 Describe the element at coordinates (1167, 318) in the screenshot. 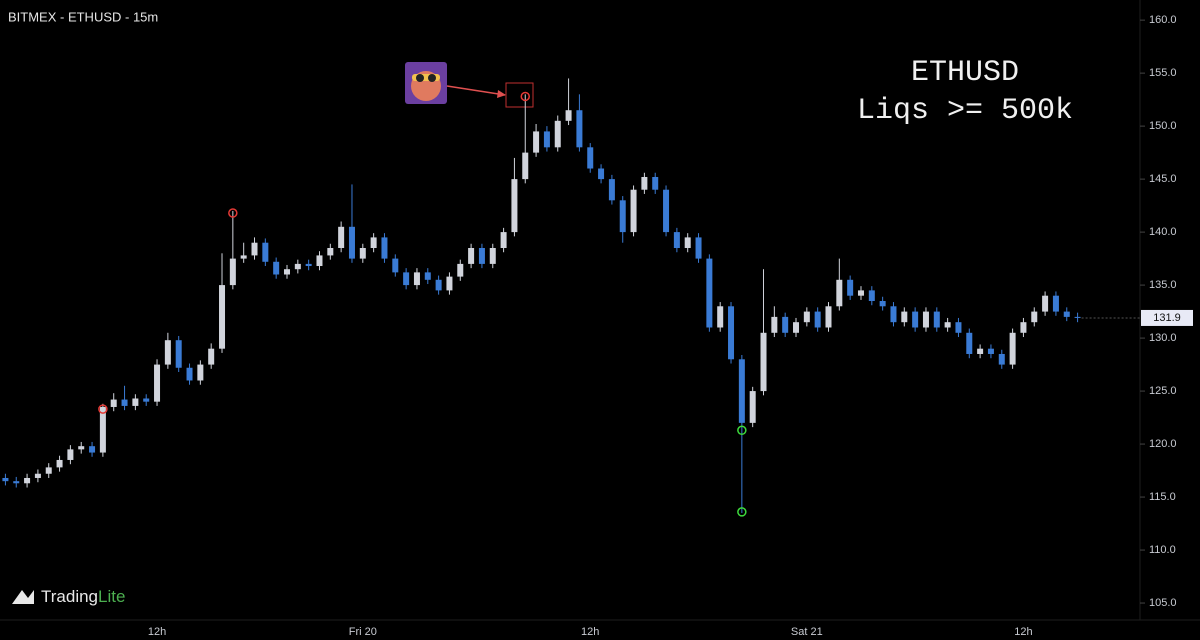

I see `last-price-label: 131.9` at that location.